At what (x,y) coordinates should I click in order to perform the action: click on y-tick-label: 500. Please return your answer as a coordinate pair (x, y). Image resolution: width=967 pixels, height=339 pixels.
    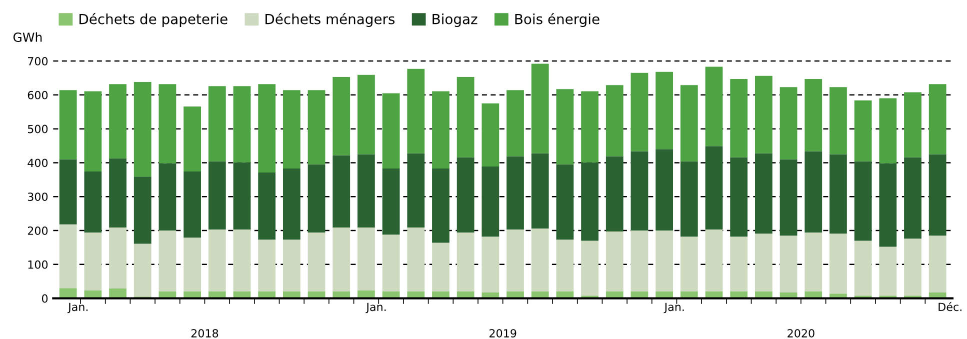
    Looking at the image, I should click on (38, 129).